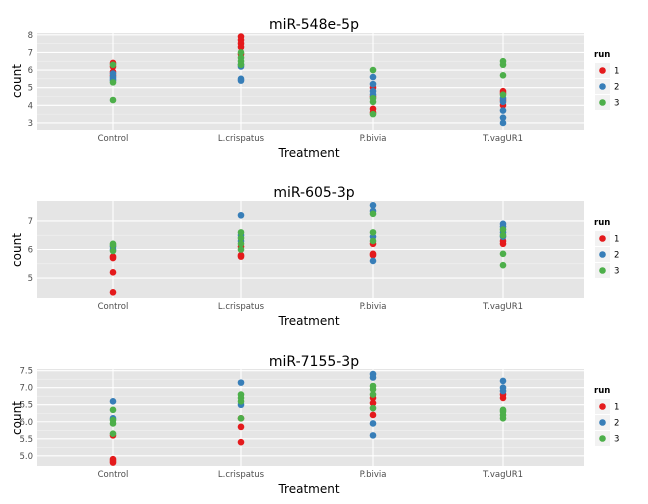 The width and height of the screenshot is (648, 504). I want to click on y-tick-label: 5.5, so click(26, 440).